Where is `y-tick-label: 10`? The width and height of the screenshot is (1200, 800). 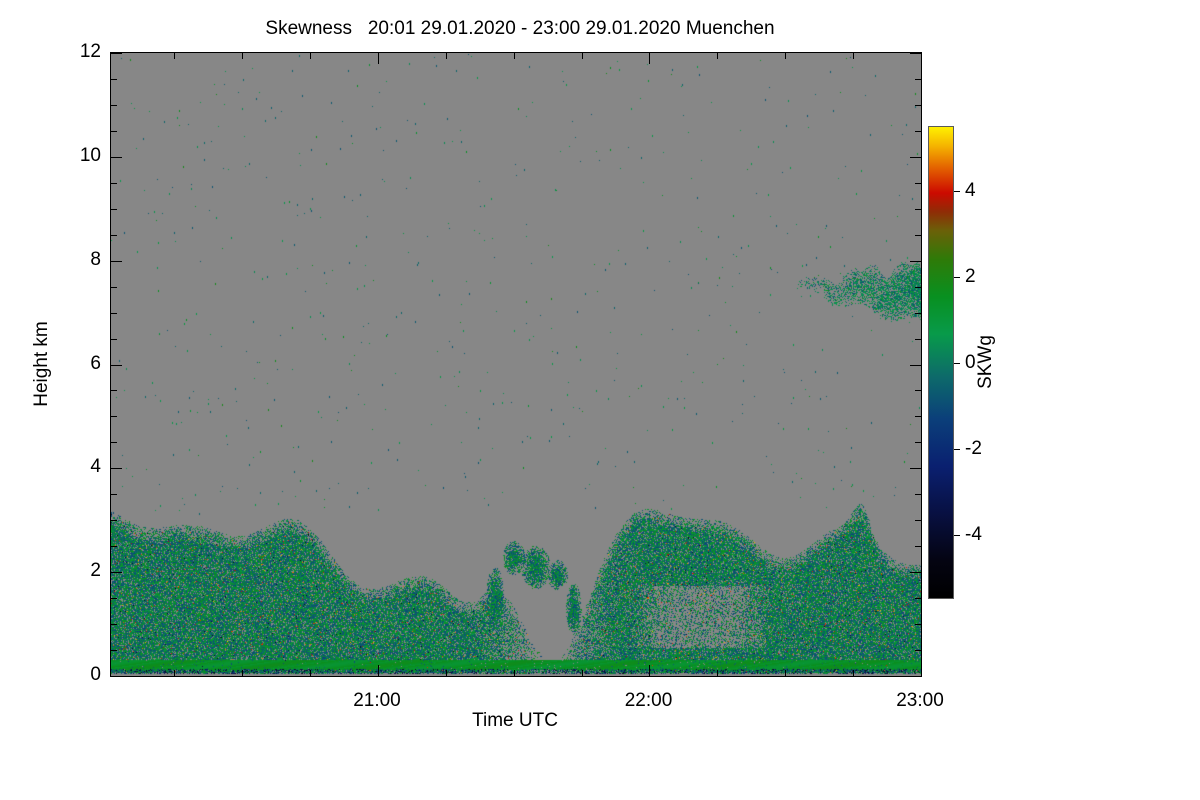 y-tick-label: 10 is located at coordinates (90, 155).